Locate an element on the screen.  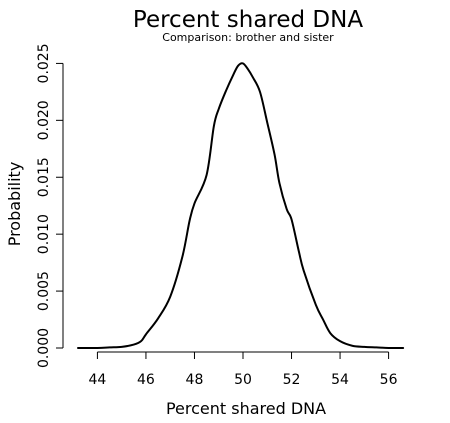
x-tick-label: 46 is located at coordinates (146, 380).